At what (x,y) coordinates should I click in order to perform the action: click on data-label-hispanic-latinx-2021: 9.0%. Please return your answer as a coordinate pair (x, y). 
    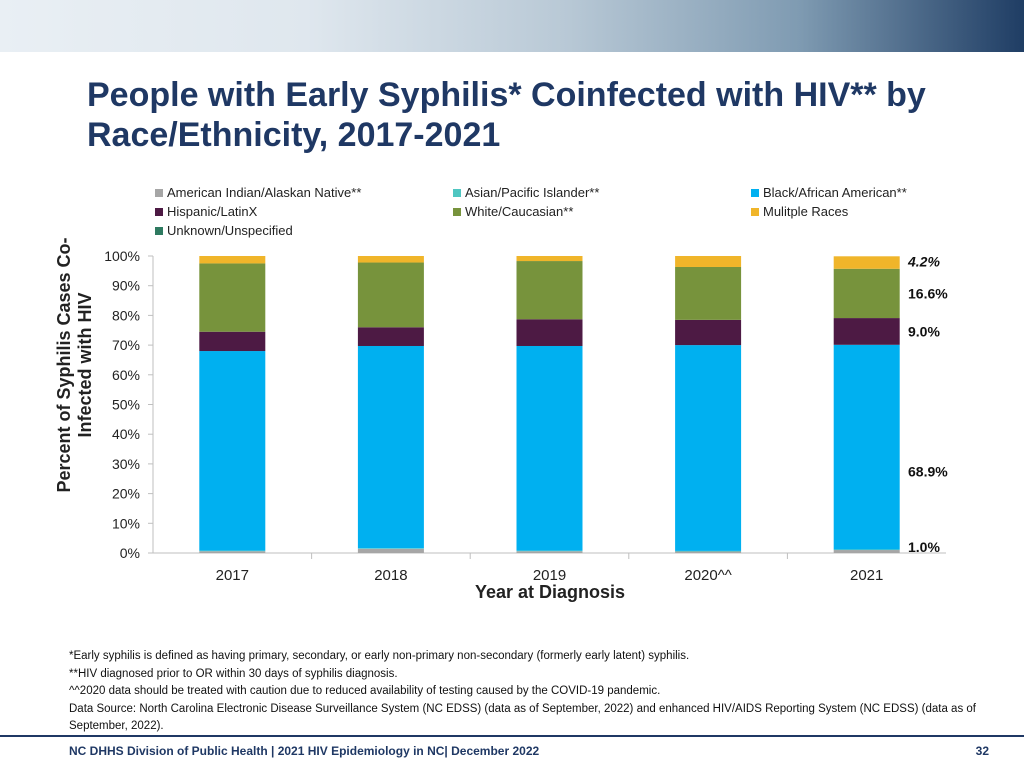
    Looking at the image, I should click on (924, 331).